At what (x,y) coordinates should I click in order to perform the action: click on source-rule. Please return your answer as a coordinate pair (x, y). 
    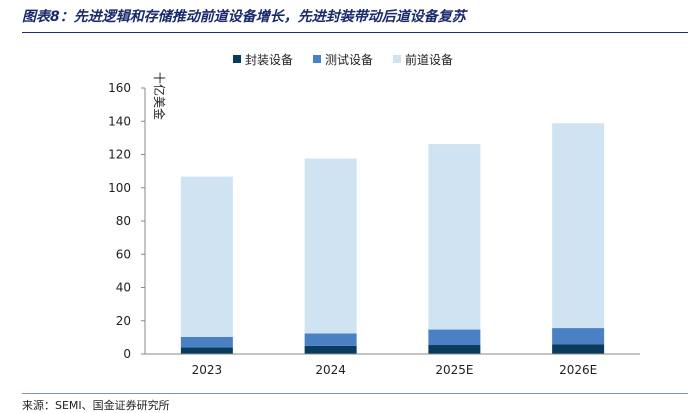
    Looking at the image, I should click on (355, 393).